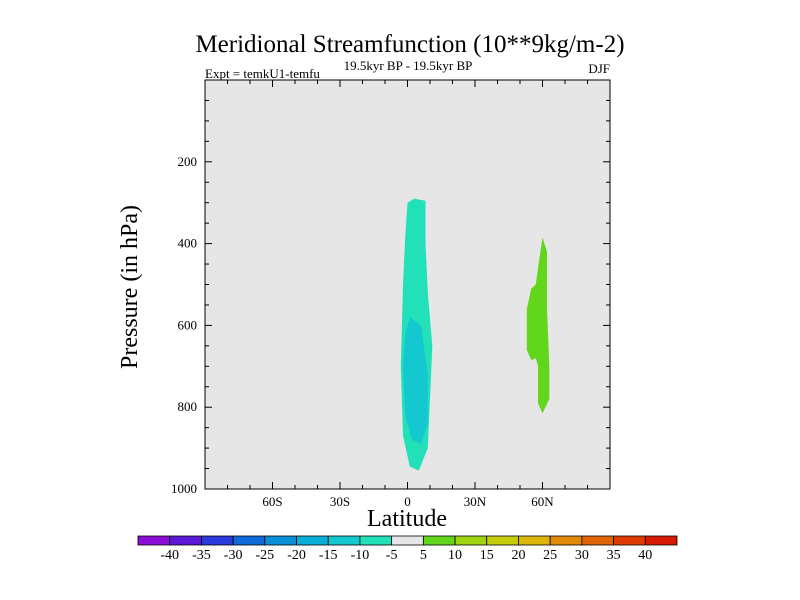  Describe the element at coordinates (599, 68) in the screenshot. I see `right-label: DJF` at that location.